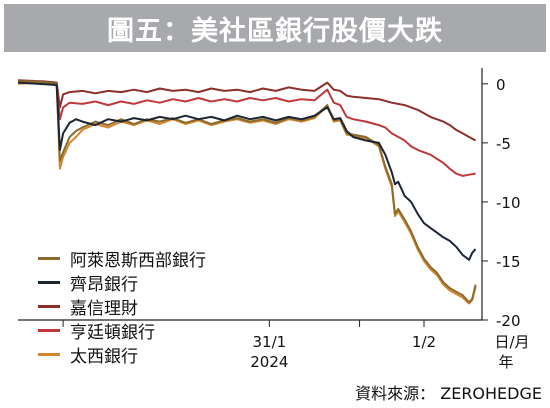 This screenshot has width=550, height=408. I want to click on legend-item: 亨廷頓銀行, so click(122, 330).